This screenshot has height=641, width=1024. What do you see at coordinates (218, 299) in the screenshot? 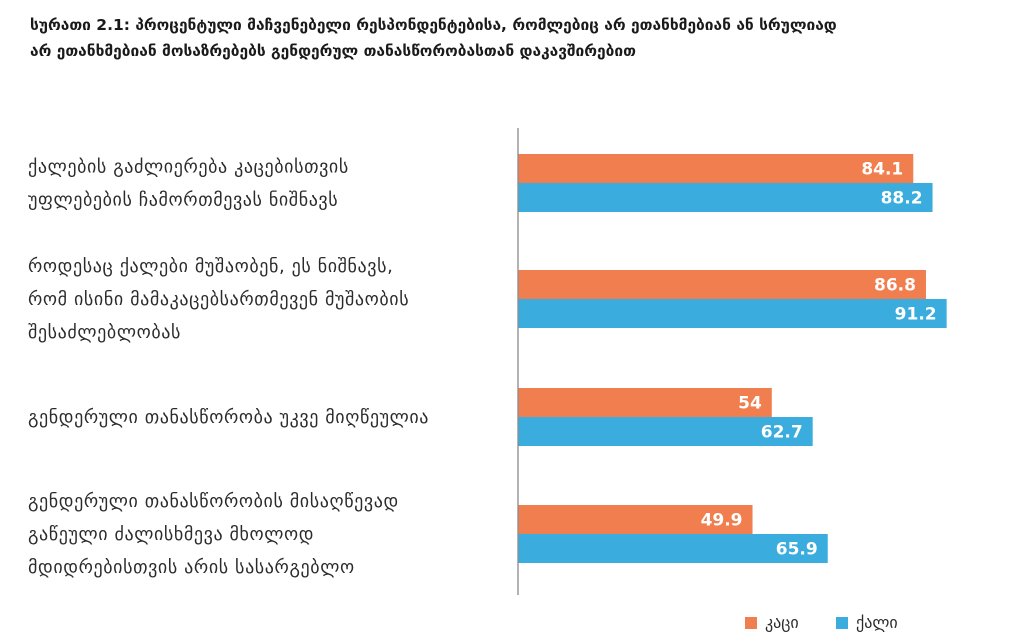
I see `category-label: რომ ისინი მამაკაცებსართმევენ მუშაობის` at bounding box center [218, 299].